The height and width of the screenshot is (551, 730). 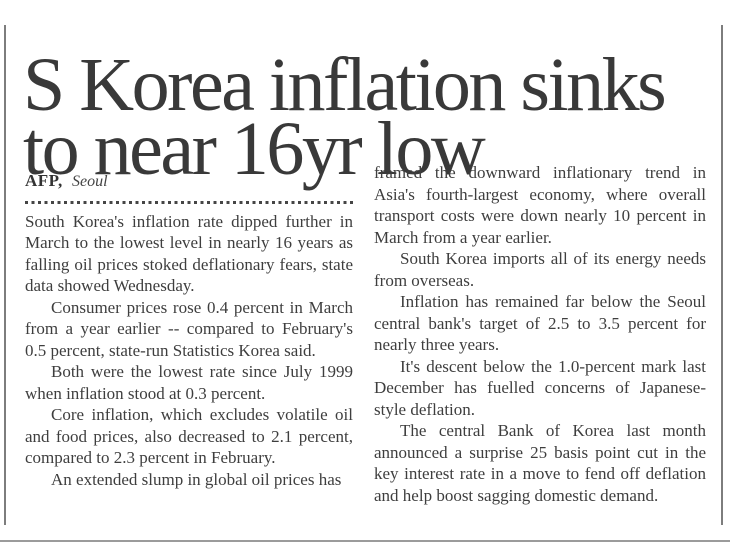 What do you see at coordinates (90, 181) in the screenshot?
I see `byline-location: Seoul` at bounding box center [90, 181].